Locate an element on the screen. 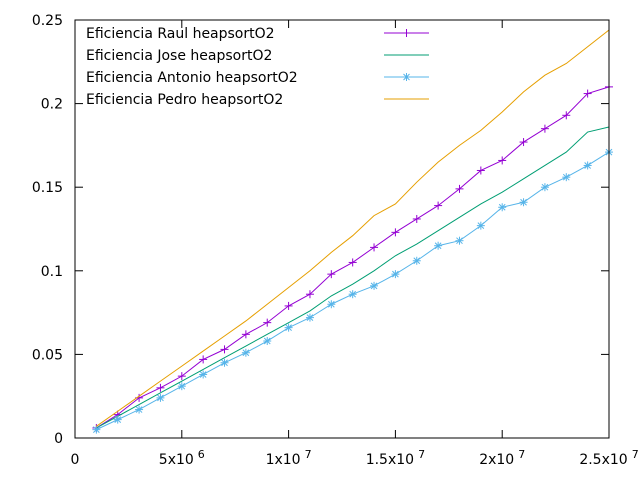 The image size is (640, 480). x-tick-label-base: 0 is located at coordinates (75, 460).